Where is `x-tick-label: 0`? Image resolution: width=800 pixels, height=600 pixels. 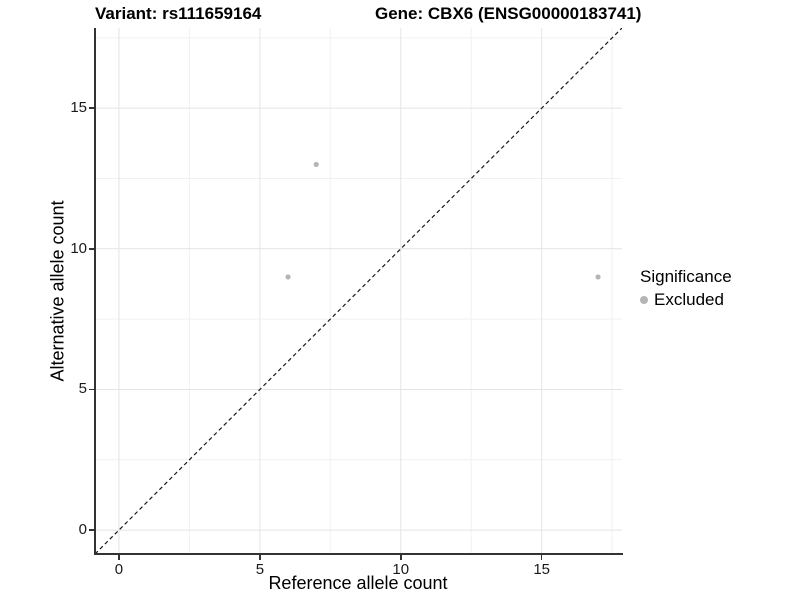 x-tick-label: 0 is located at coordinates (119, 569).